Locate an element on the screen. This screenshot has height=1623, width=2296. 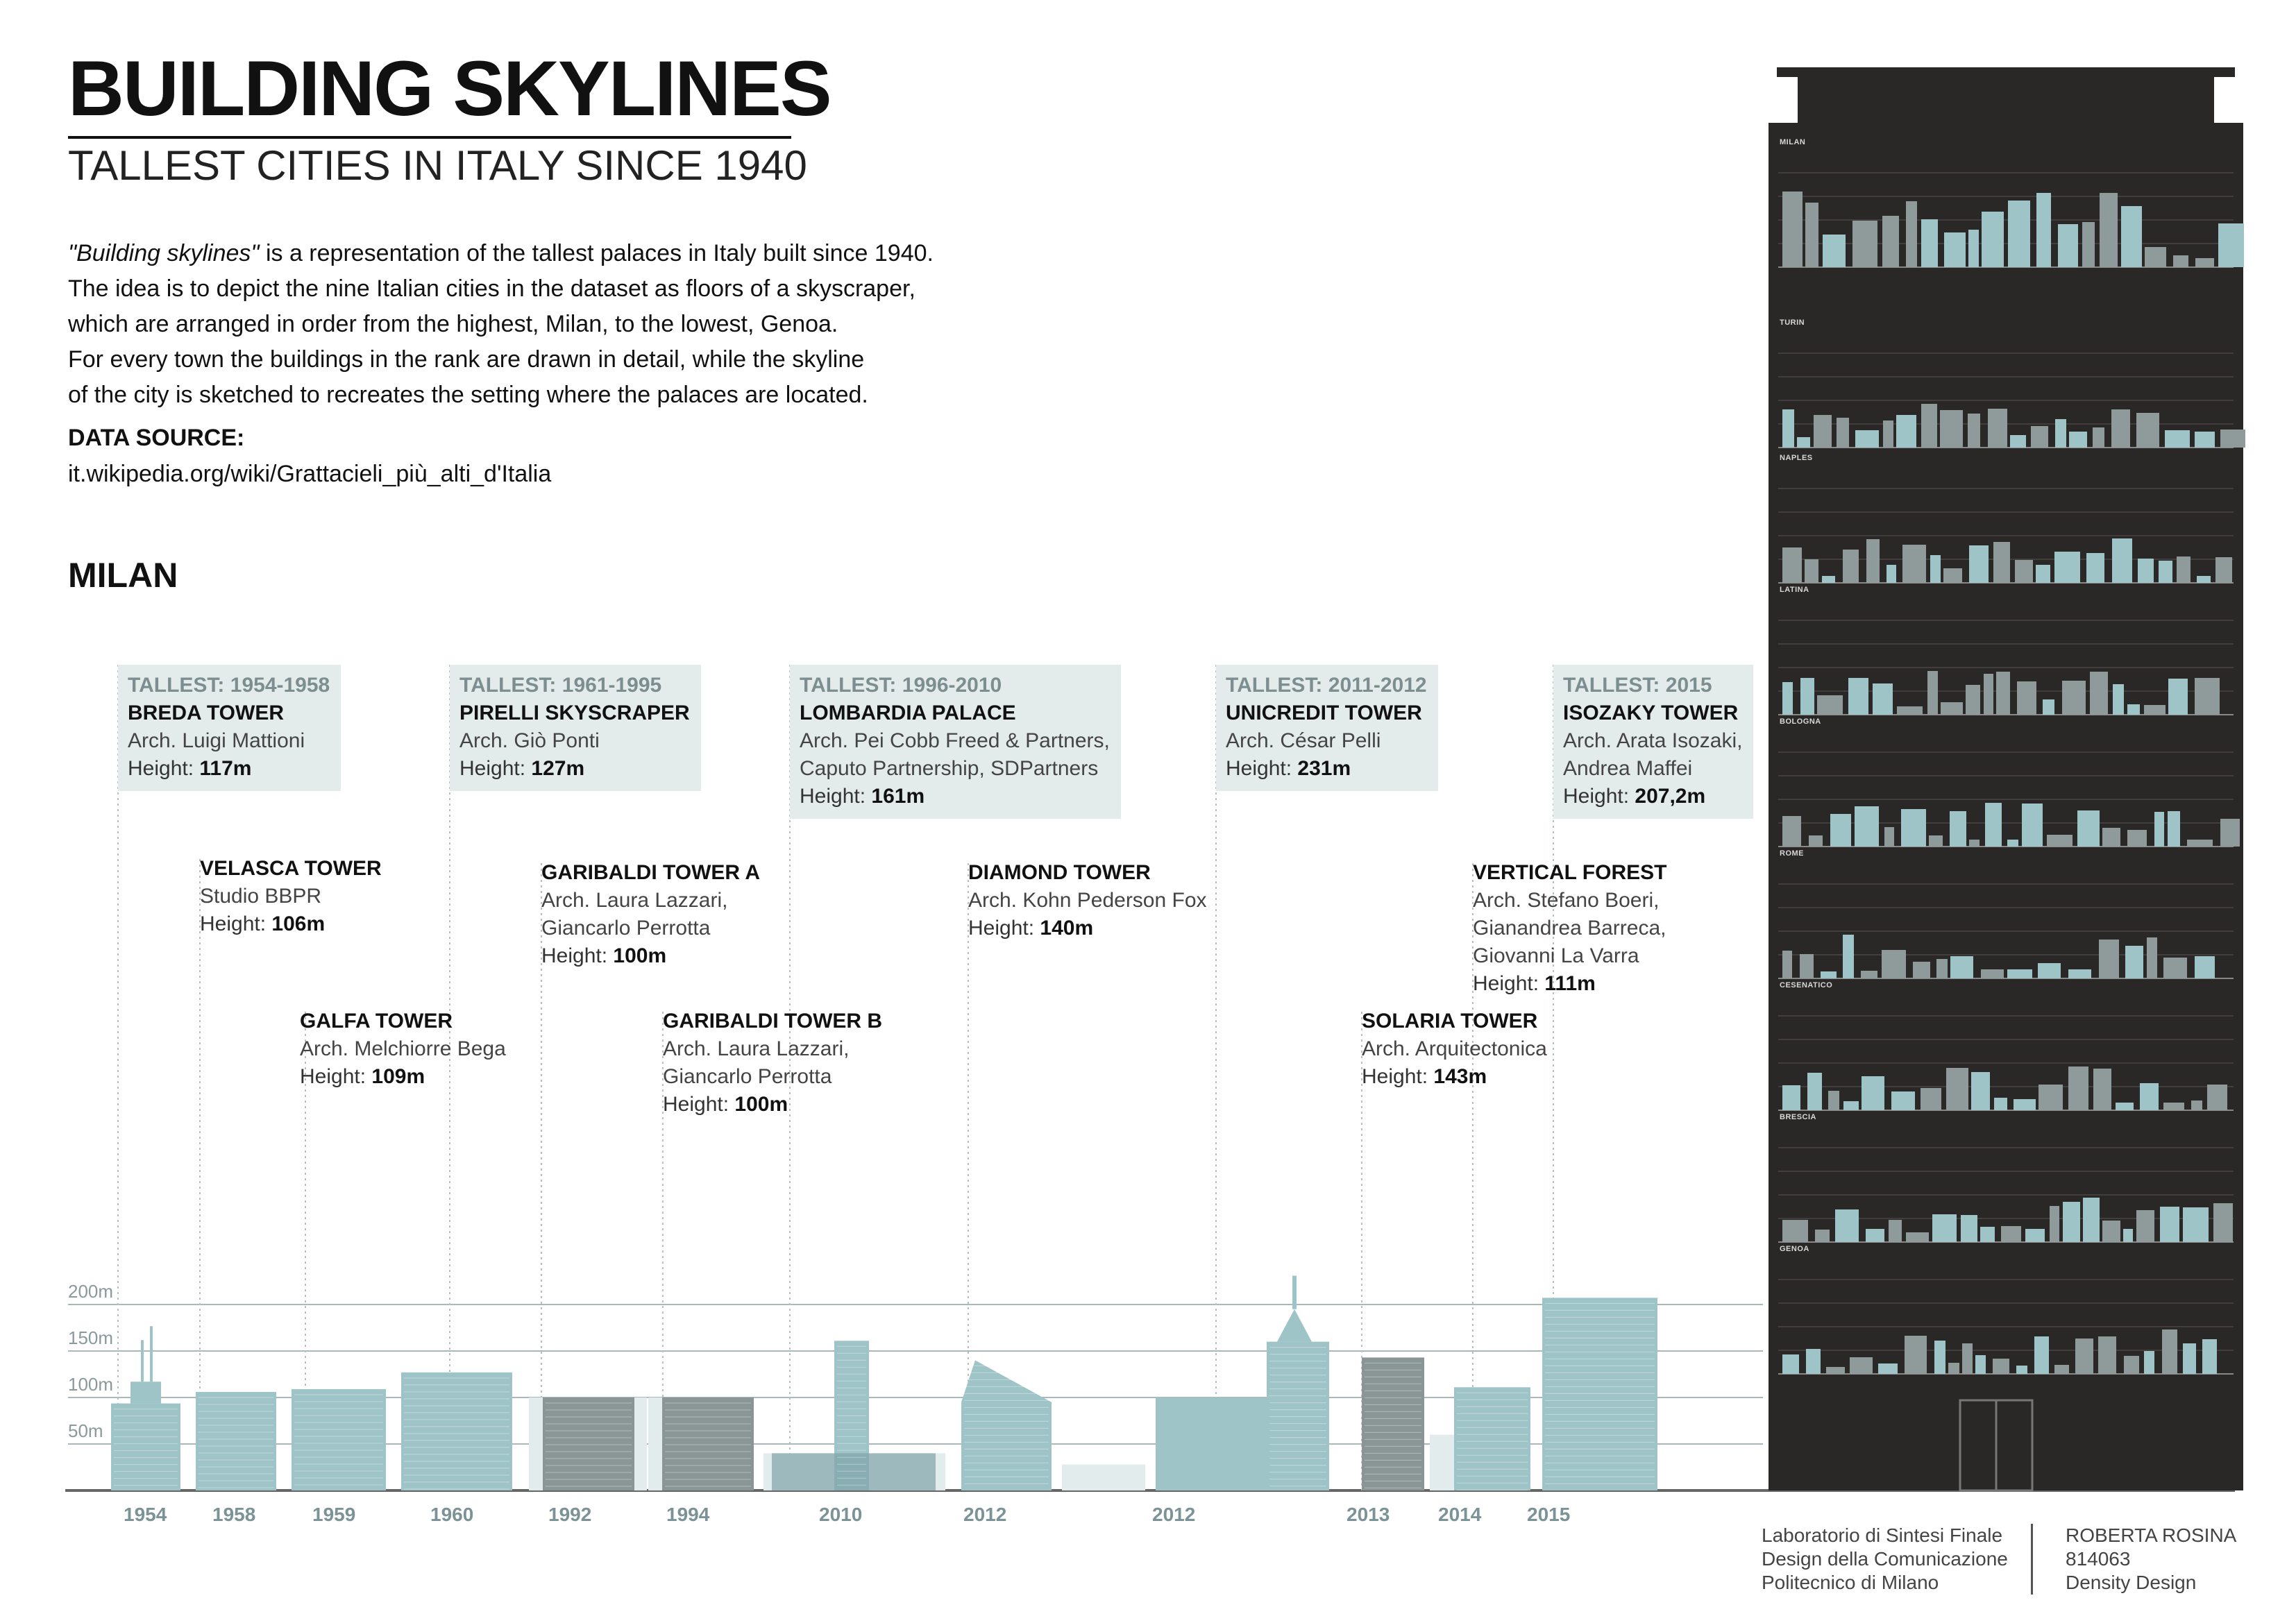
side-city-label: CESENATICO is located at coordinates (1807, 985).